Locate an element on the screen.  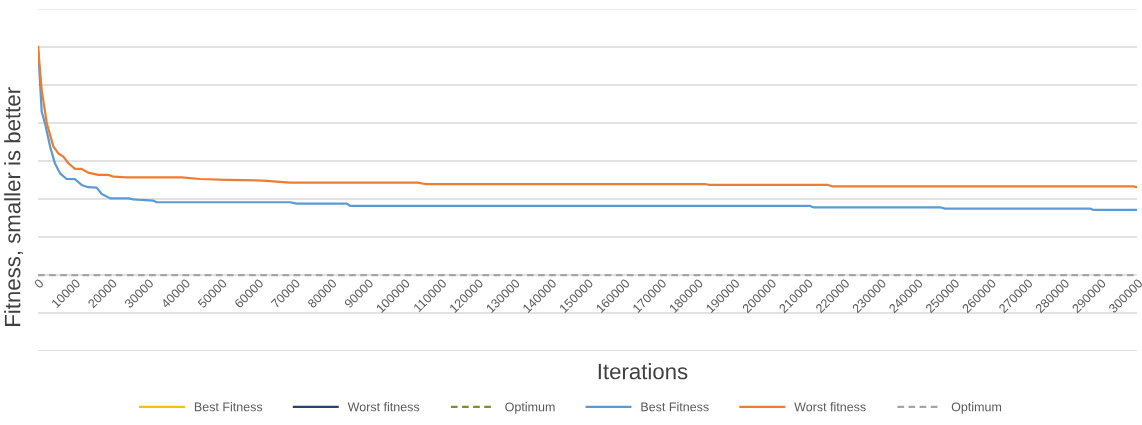
x-tick-label: 0 is located at coordinates (39, 283).